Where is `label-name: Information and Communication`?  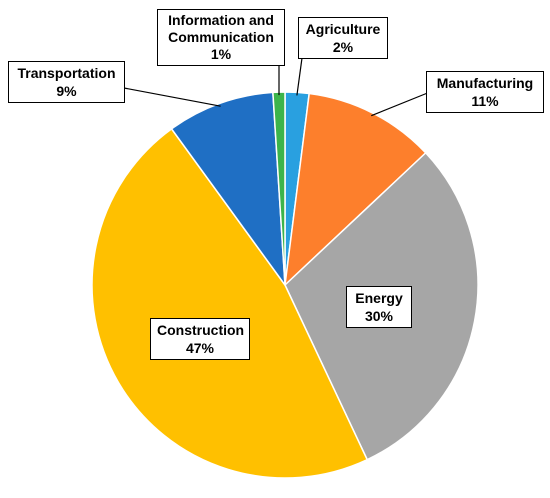 label-name: Information and Communication is located at coordinates (221, 28).